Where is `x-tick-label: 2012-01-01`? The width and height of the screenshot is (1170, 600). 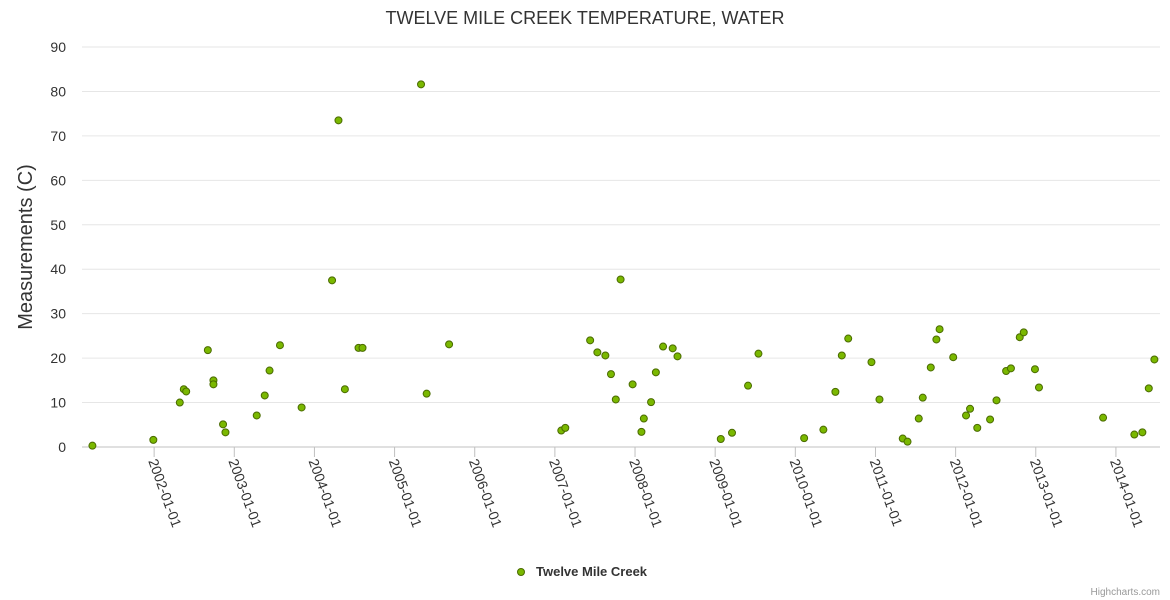 x-tick-label: 2012-01-01 is located at coordinates (967, 493).